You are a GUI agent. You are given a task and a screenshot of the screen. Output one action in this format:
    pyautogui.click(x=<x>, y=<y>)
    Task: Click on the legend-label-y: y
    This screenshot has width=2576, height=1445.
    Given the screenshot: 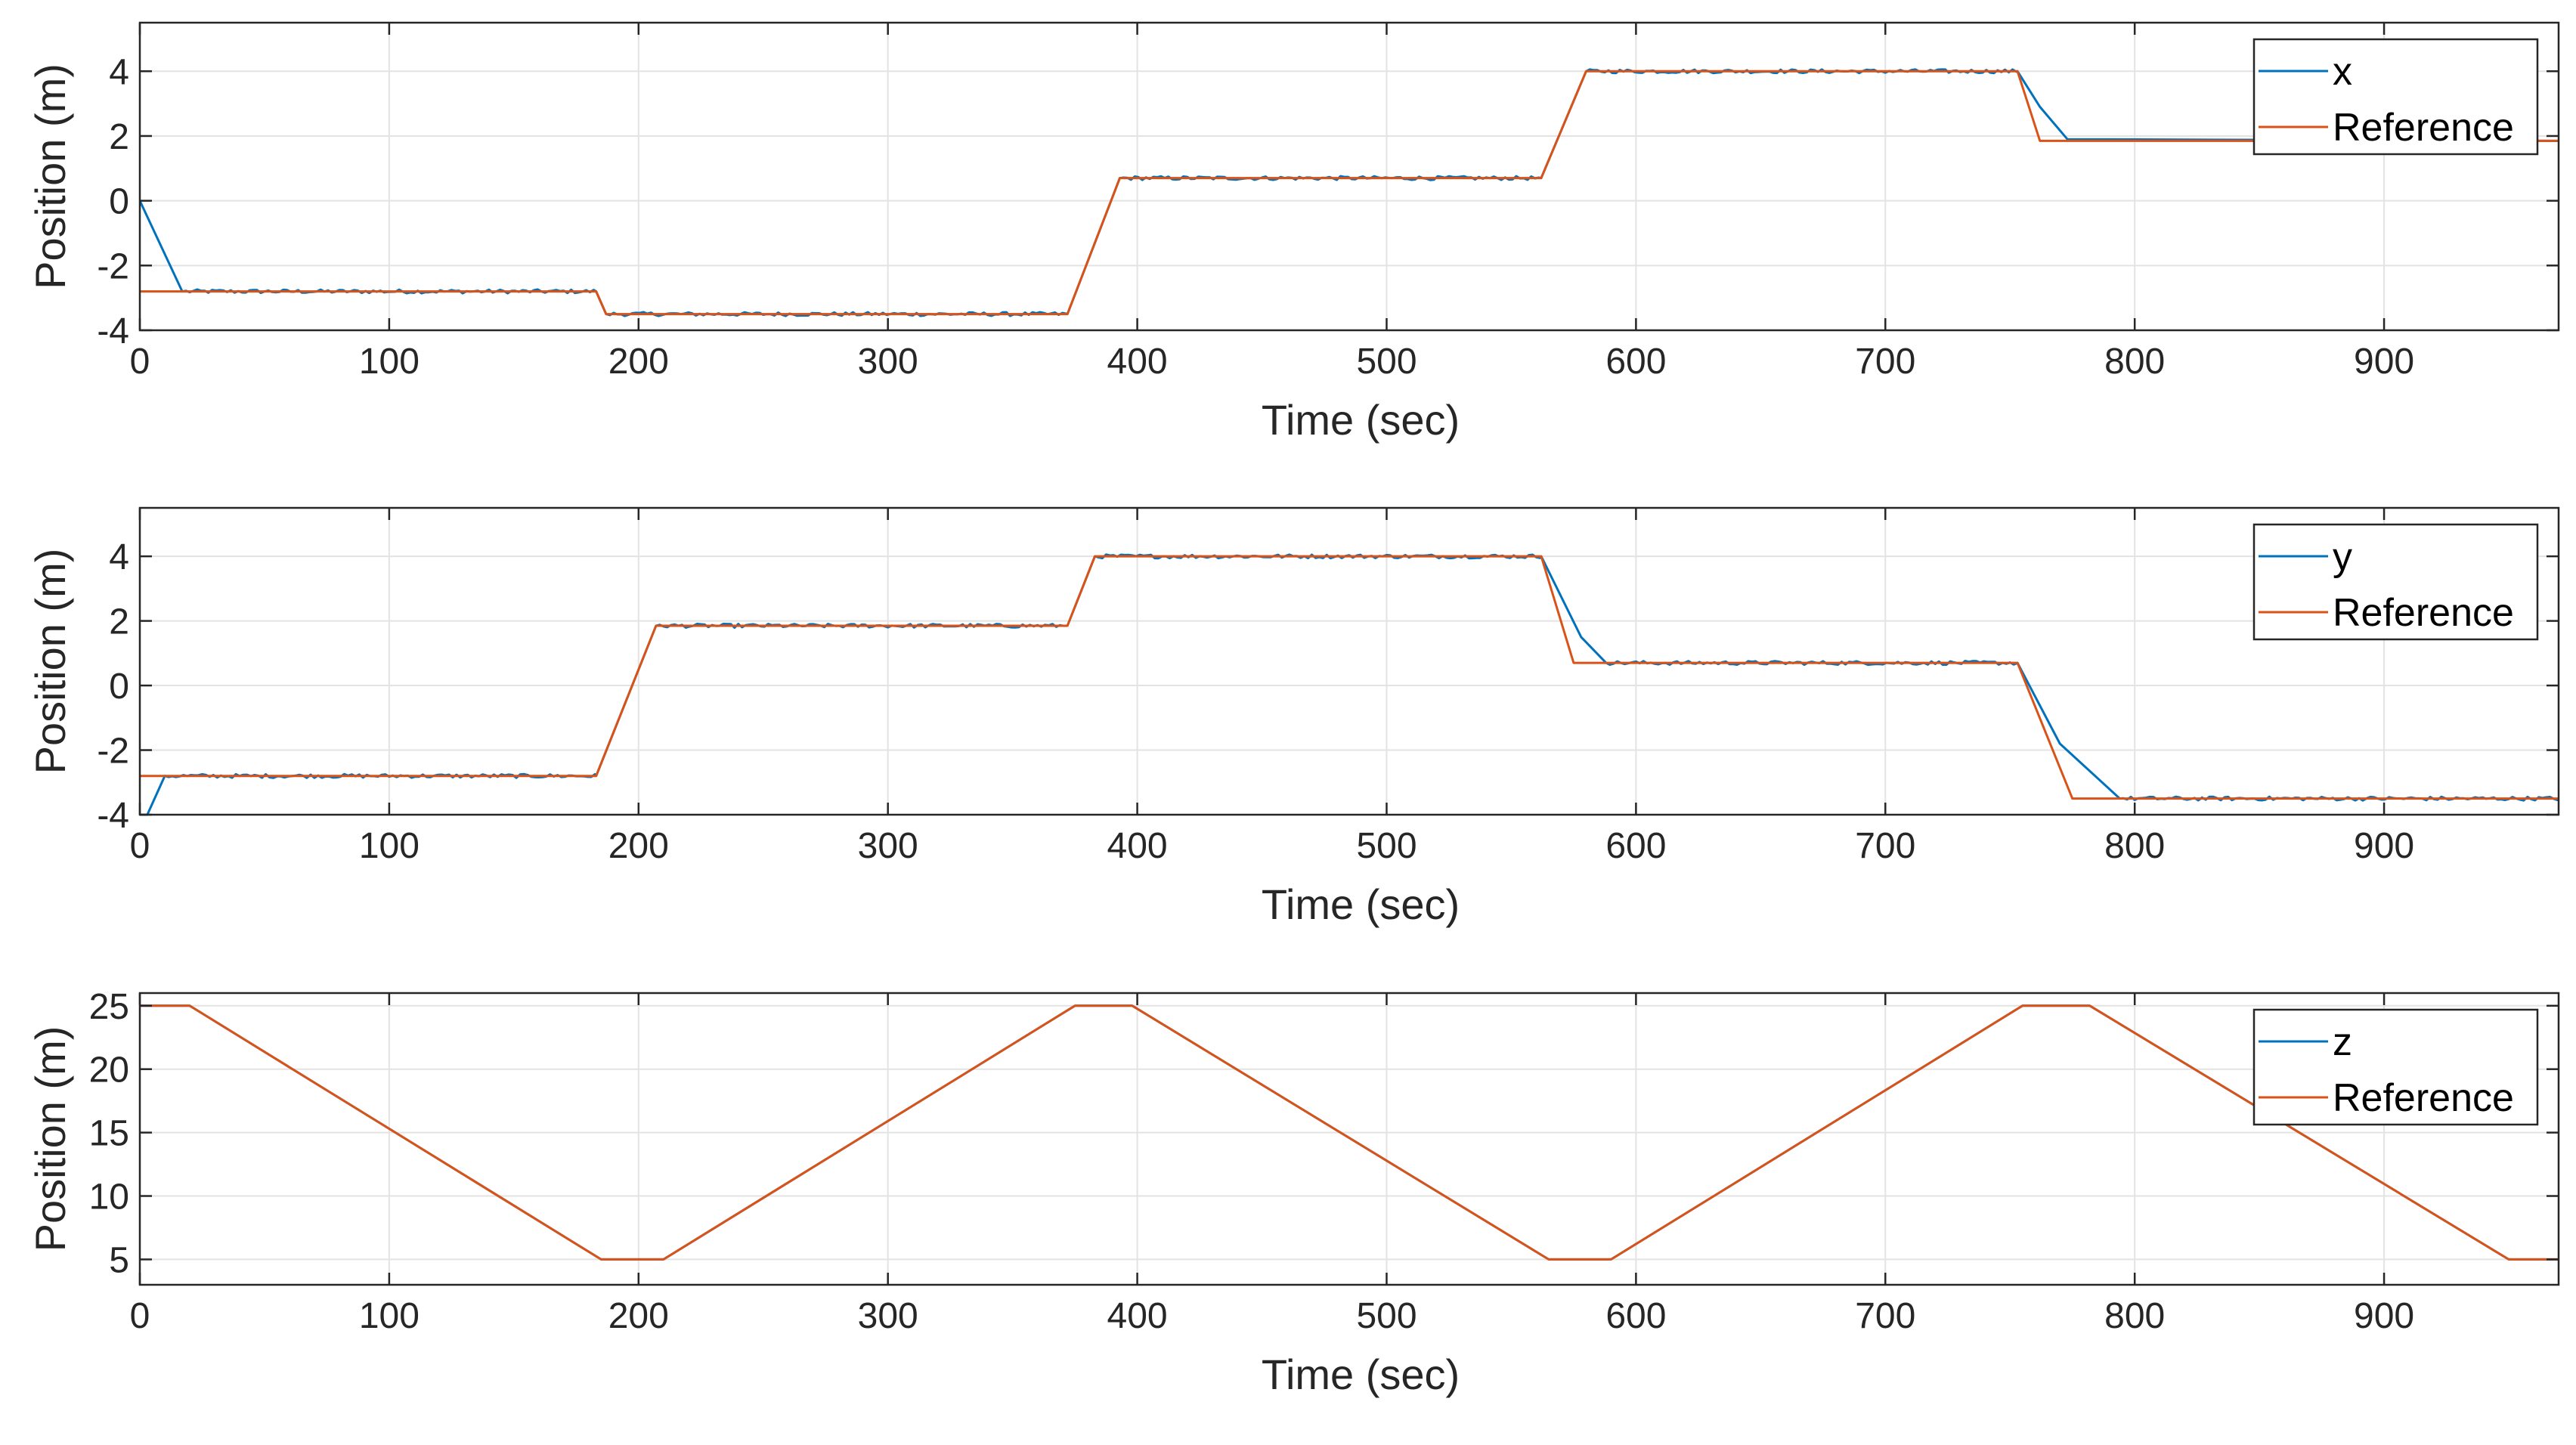 What is the action you would take?
    pyautogui.click(x=2342, y=557)
    